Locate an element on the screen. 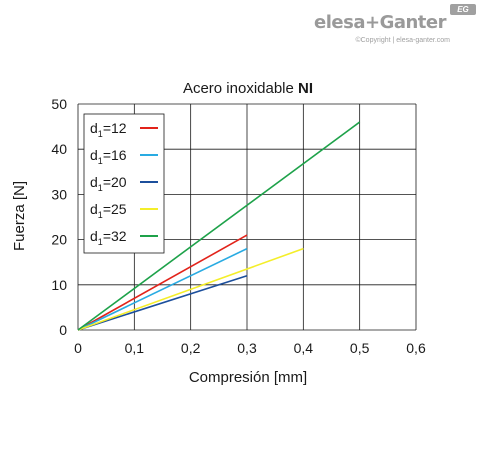 Image resolution: width=488 pixels, height=454 pixels. brand-copyright: ©Copyright | elesa-ganter.com is located at coordinates (402, 40).